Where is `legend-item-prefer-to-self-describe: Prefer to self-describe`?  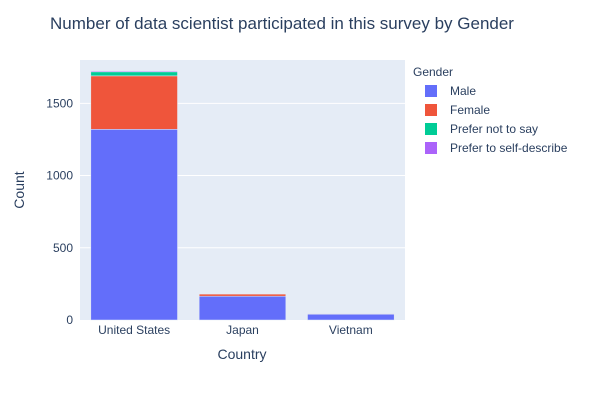
legend-item-prefer-to-self-describe: Prefer to self-describe is located at coordinates (496, 148).